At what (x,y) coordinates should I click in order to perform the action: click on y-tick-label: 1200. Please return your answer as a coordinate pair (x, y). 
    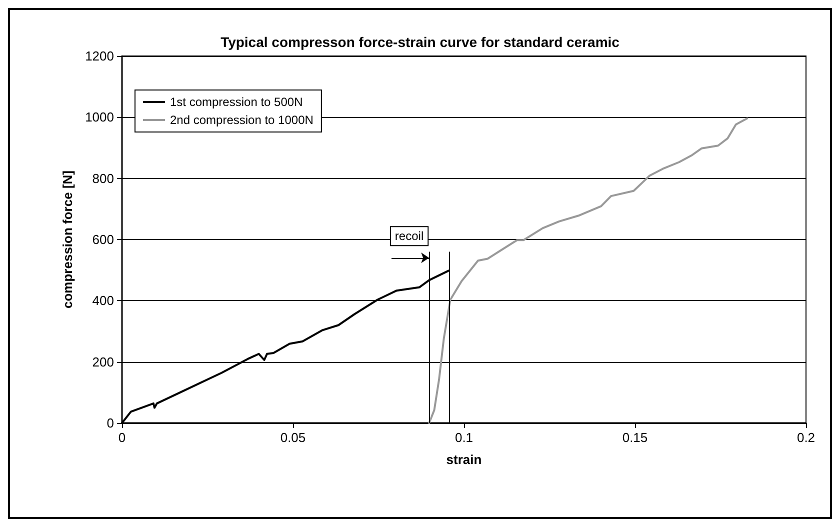
    Looking at the image, I should click on (99, 56).